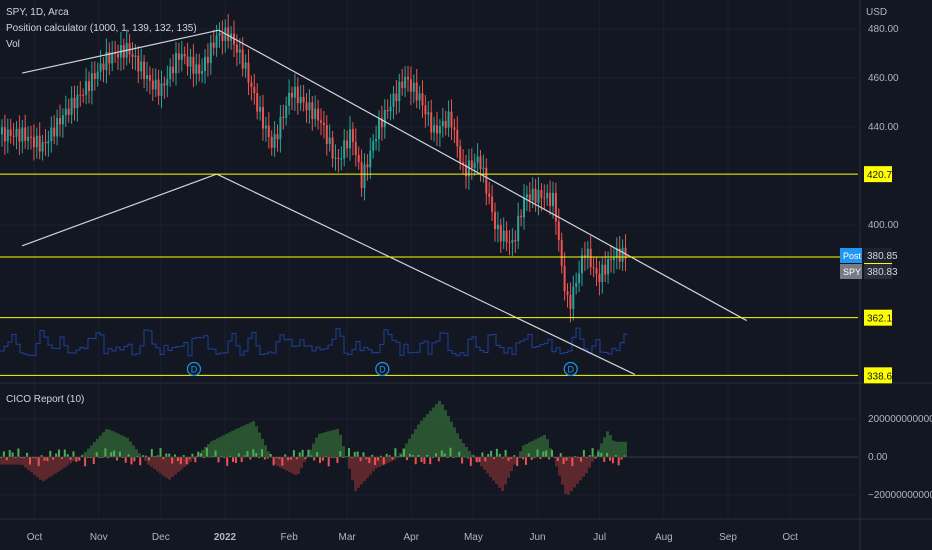 The width and height of the screenshot is (932, 550). Describe the element at coordinates (882, 376) in the screenshot. I see `level-label: 338.64` at that location.